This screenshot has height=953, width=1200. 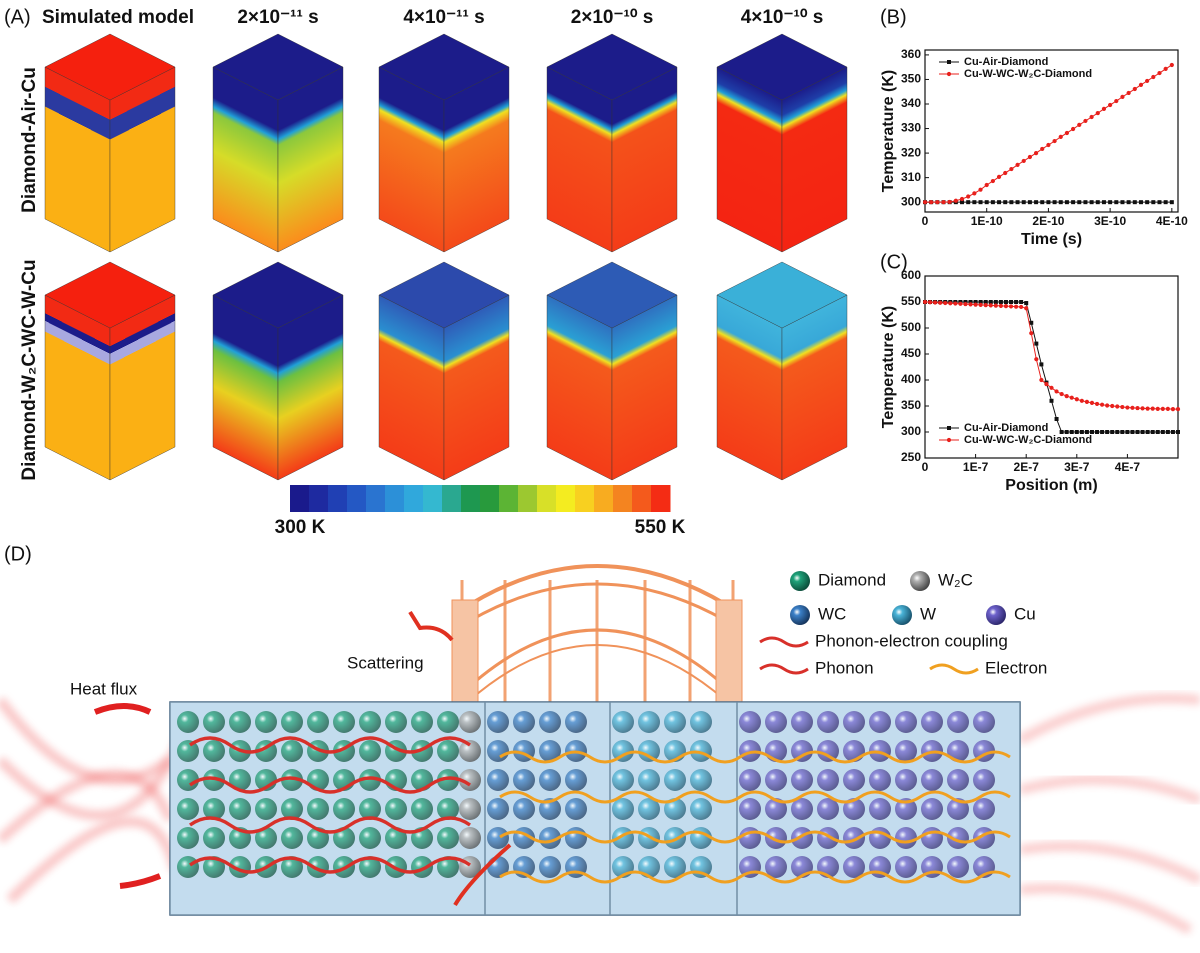 I want to click on column-title: Simulated model, so click(x=118, y=17).